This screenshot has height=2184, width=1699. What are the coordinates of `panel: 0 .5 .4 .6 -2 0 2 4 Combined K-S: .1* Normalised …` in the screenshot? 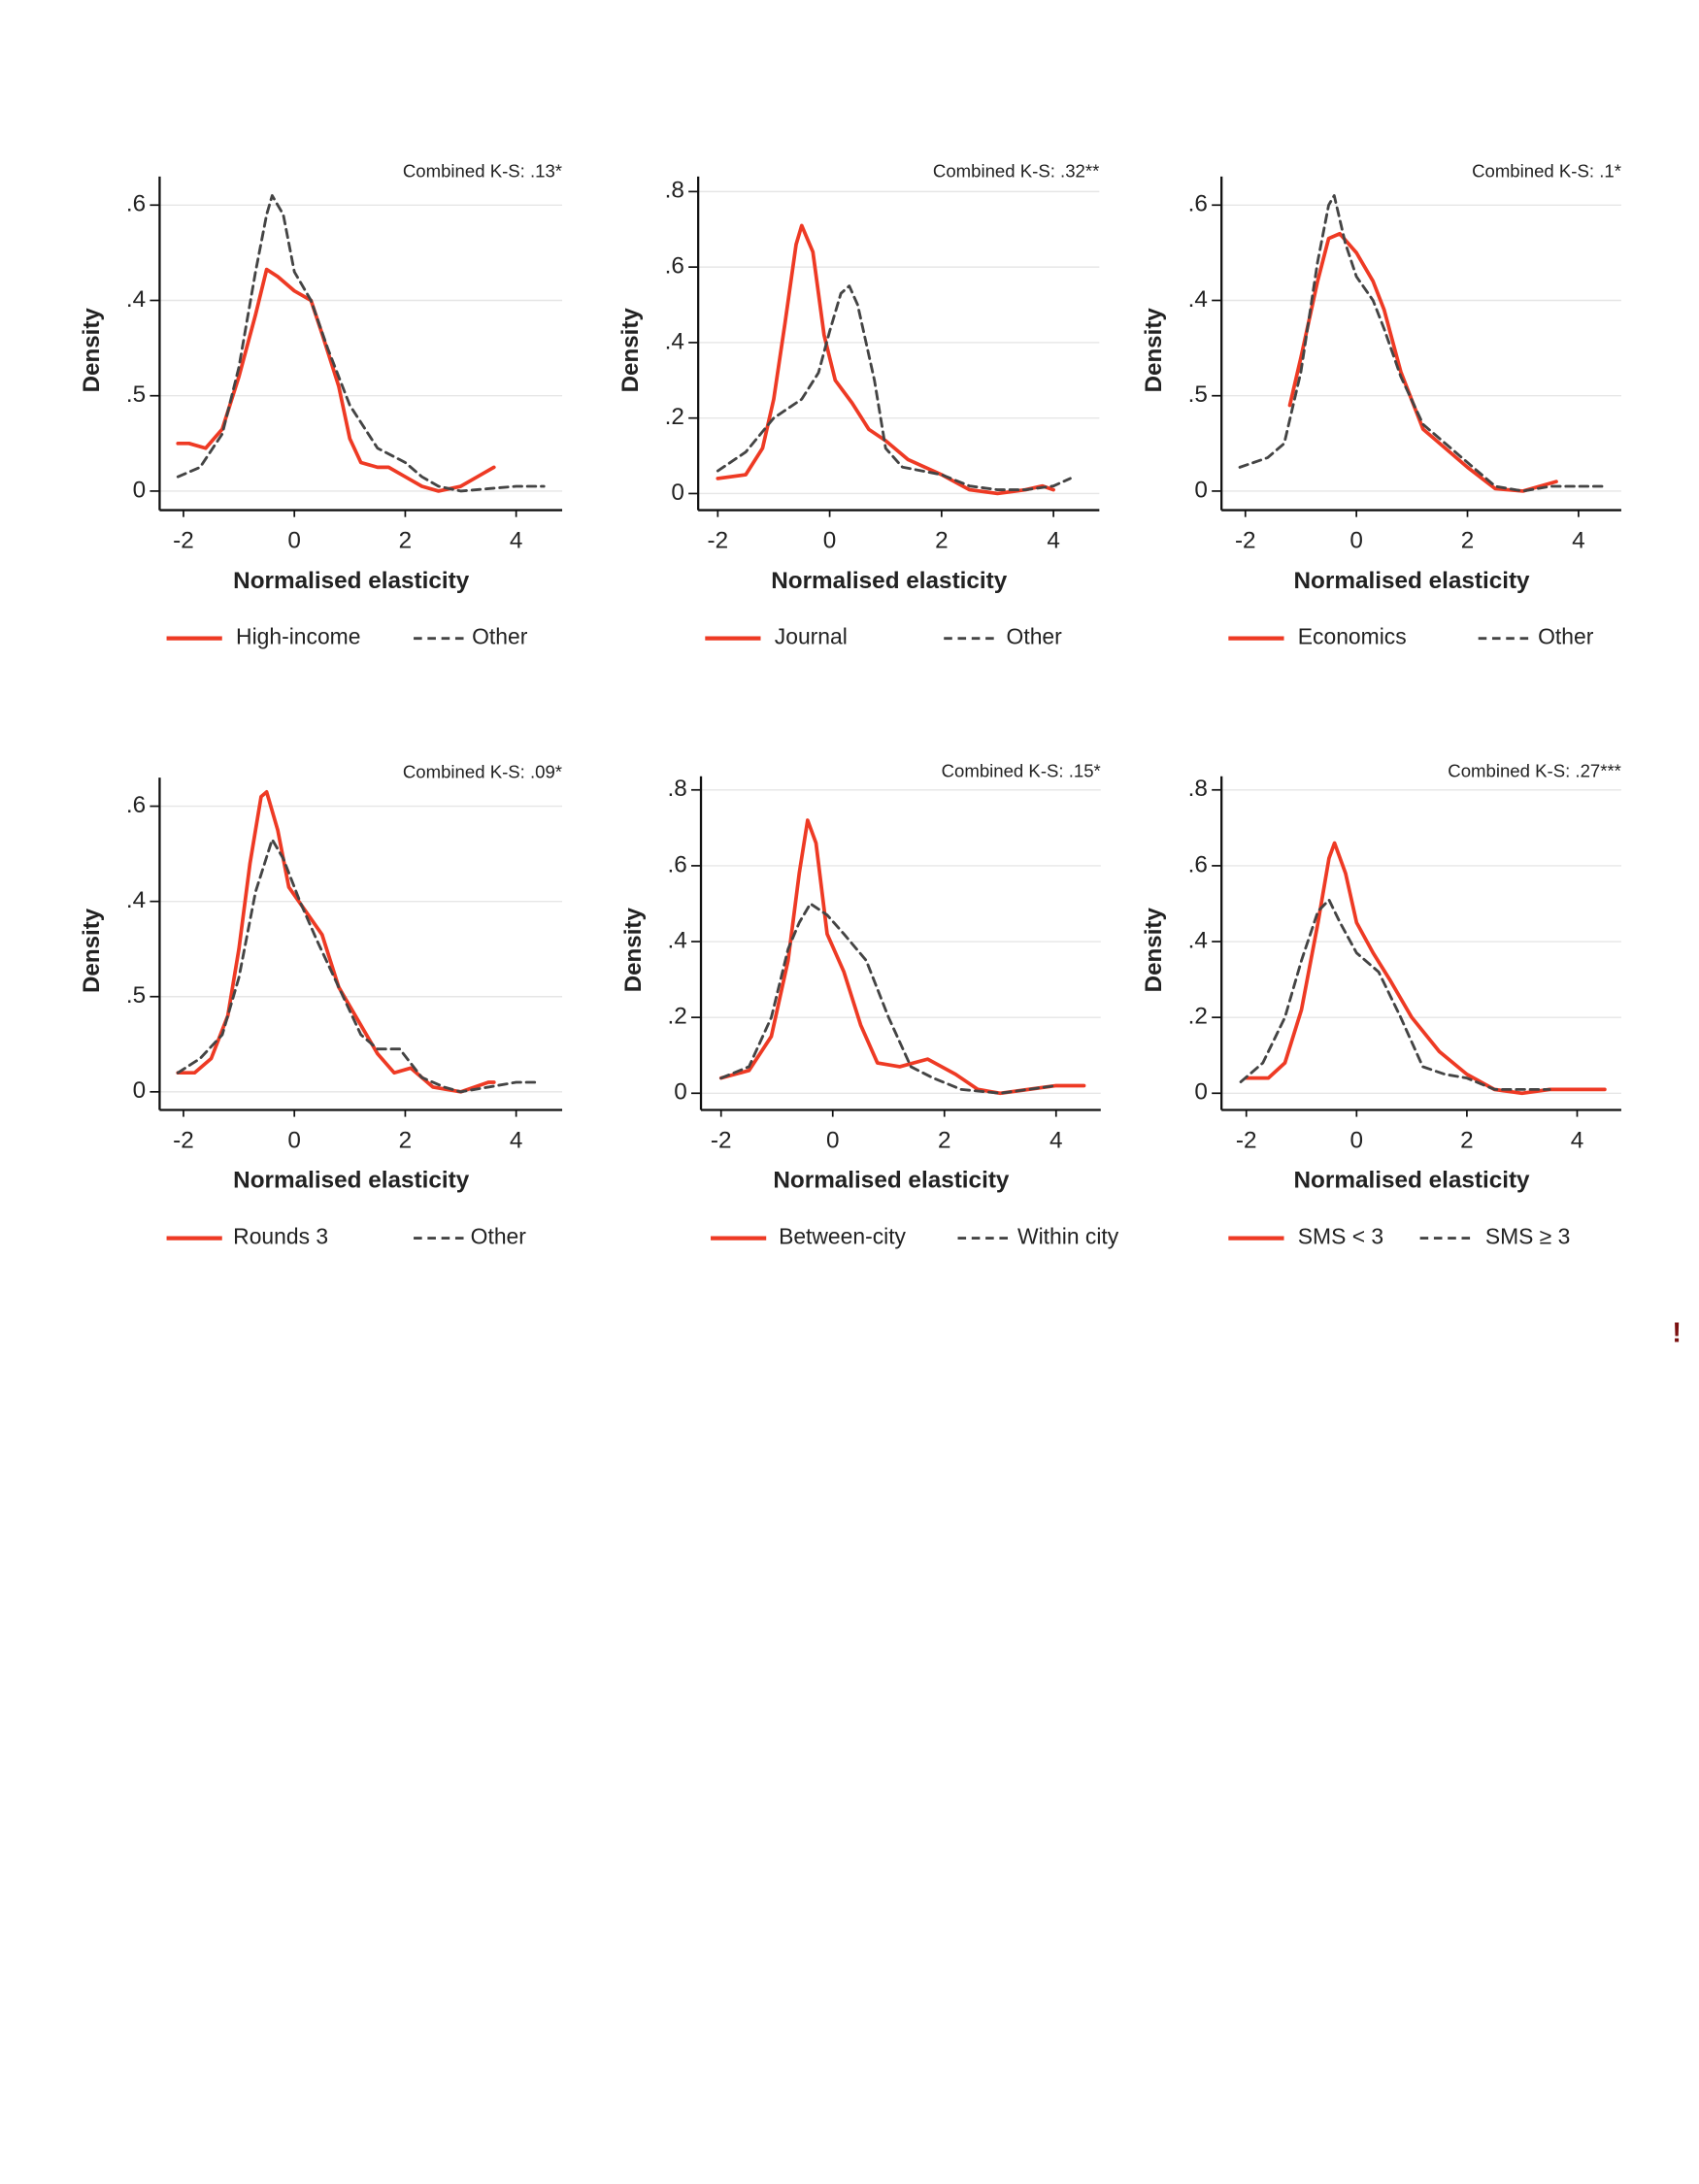 It's located at (1381, 404).